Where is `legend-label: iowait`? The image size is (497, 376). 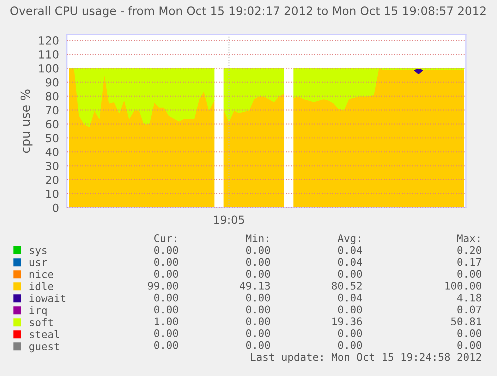 legend-label: iowait is located at coordinates (48, 298).